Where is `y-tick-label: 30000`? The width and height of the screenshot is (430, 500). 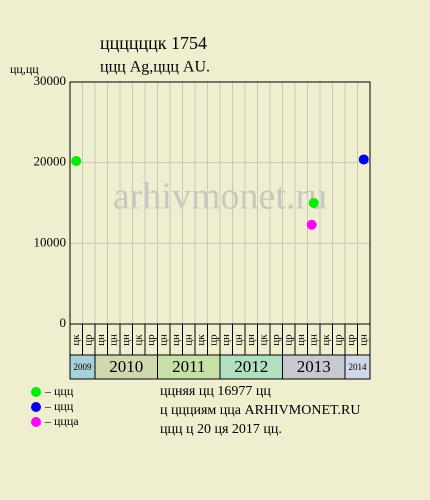
y-tick-label: 30000 is located at coordinates (50, 80).